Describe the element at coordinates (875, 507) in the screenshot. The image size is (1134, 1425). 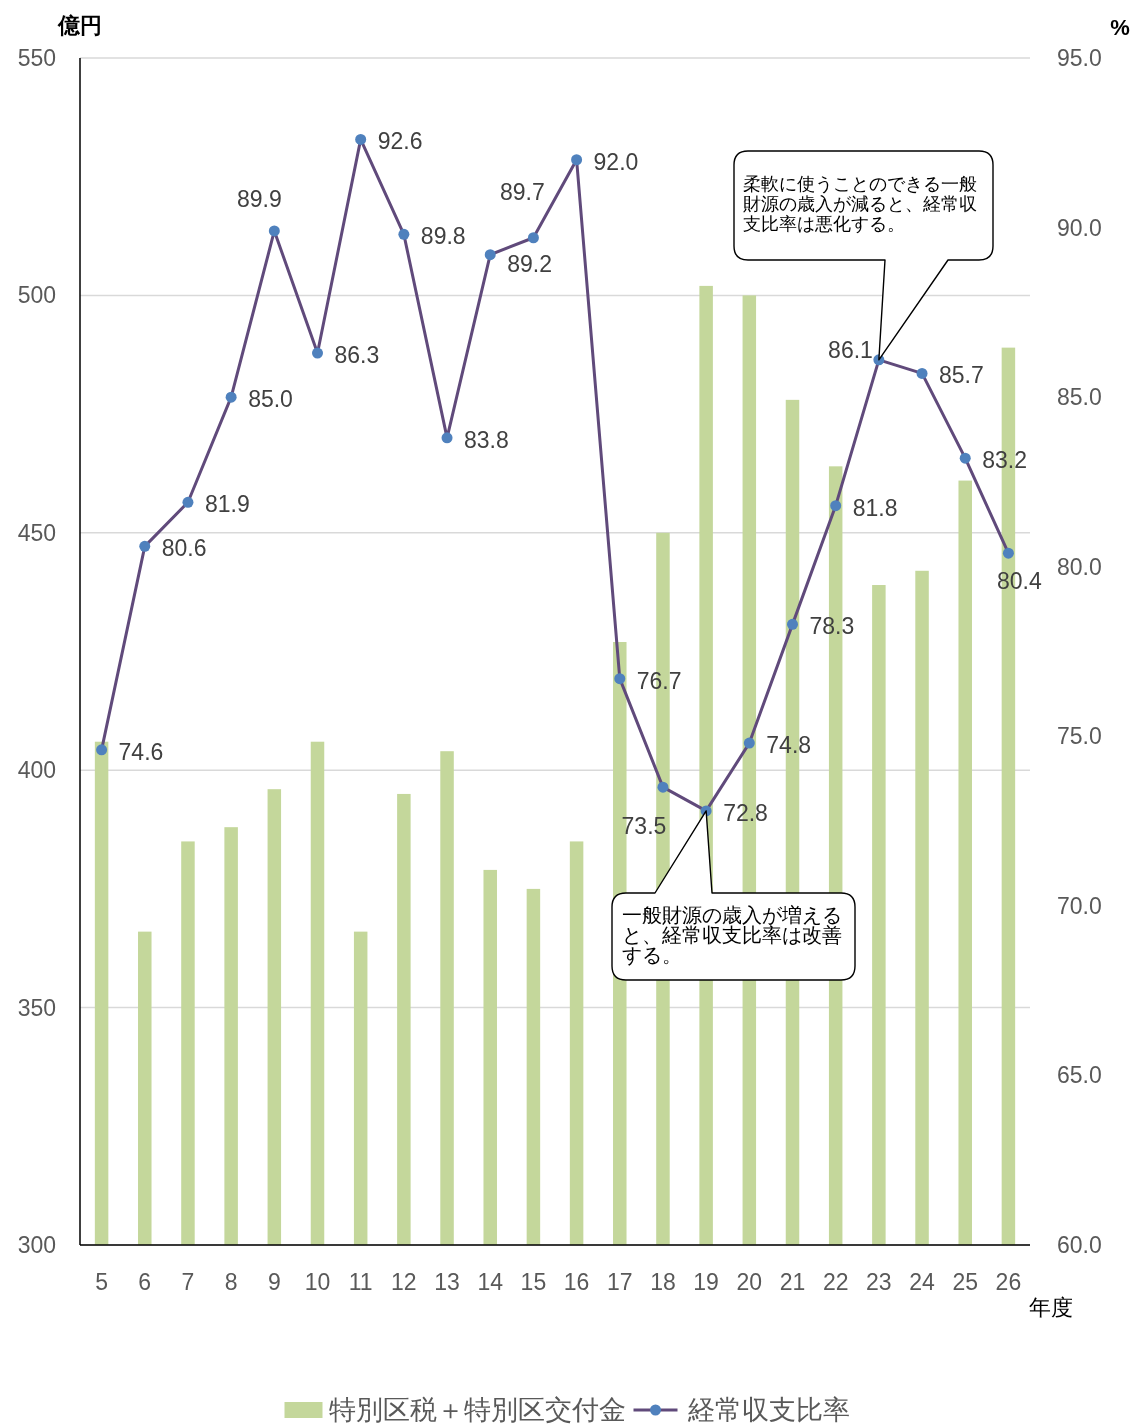
I see `data-label: 81.8` at that location.